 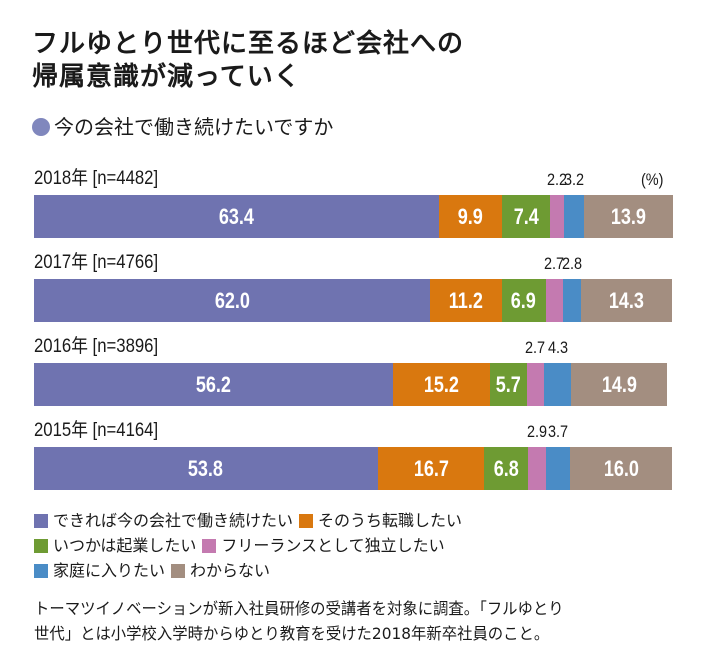 I want to click on bar-segment: 15.2, so click(x=442, y=384).